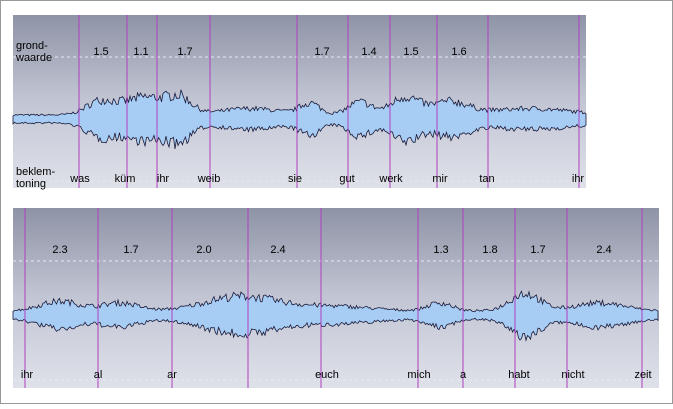 This screenshot has height=409, width=673. Describe the element at coordinates (486, 179) in the screenshot. I see `syllable: tan` at that location.